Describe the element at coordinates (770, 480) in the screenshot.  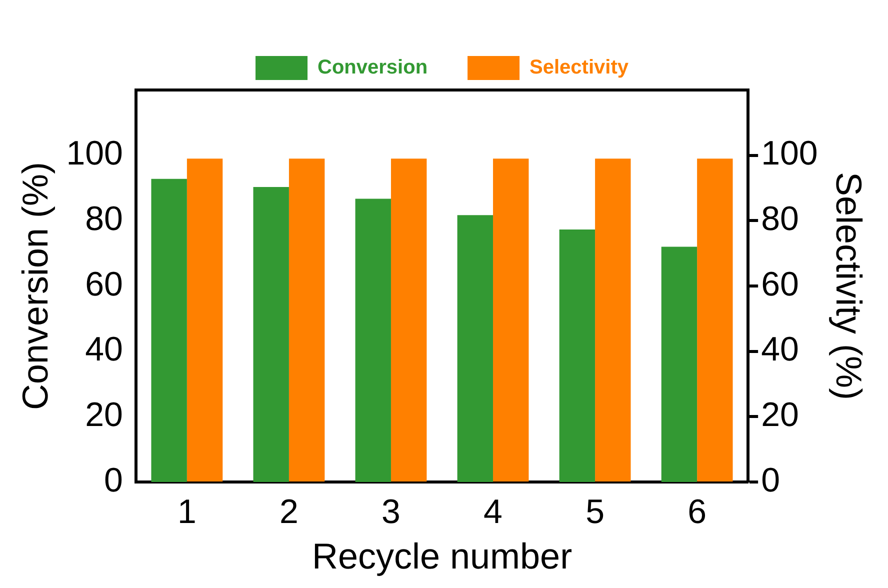
I see `y2-tick-label: 0` at that location.